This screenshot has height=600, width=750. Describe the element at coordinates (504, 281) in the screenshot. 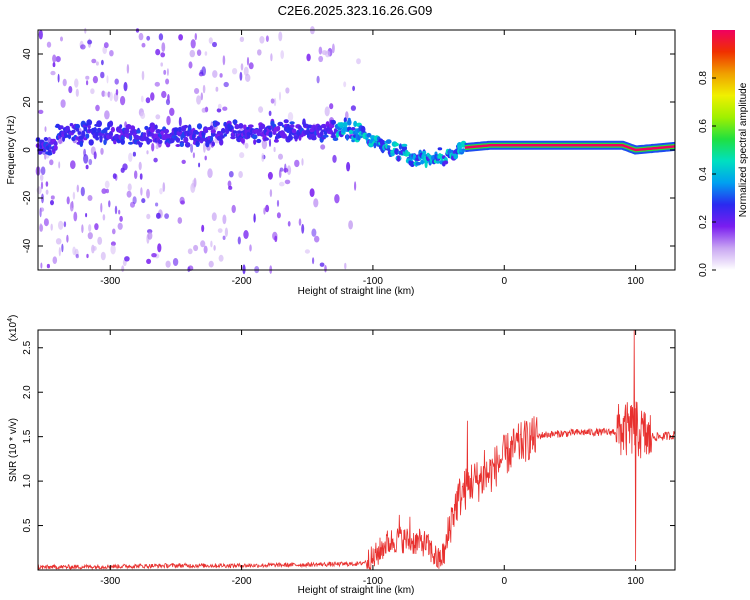

I see `spectrogram-x-tick-label: 0` at that location.